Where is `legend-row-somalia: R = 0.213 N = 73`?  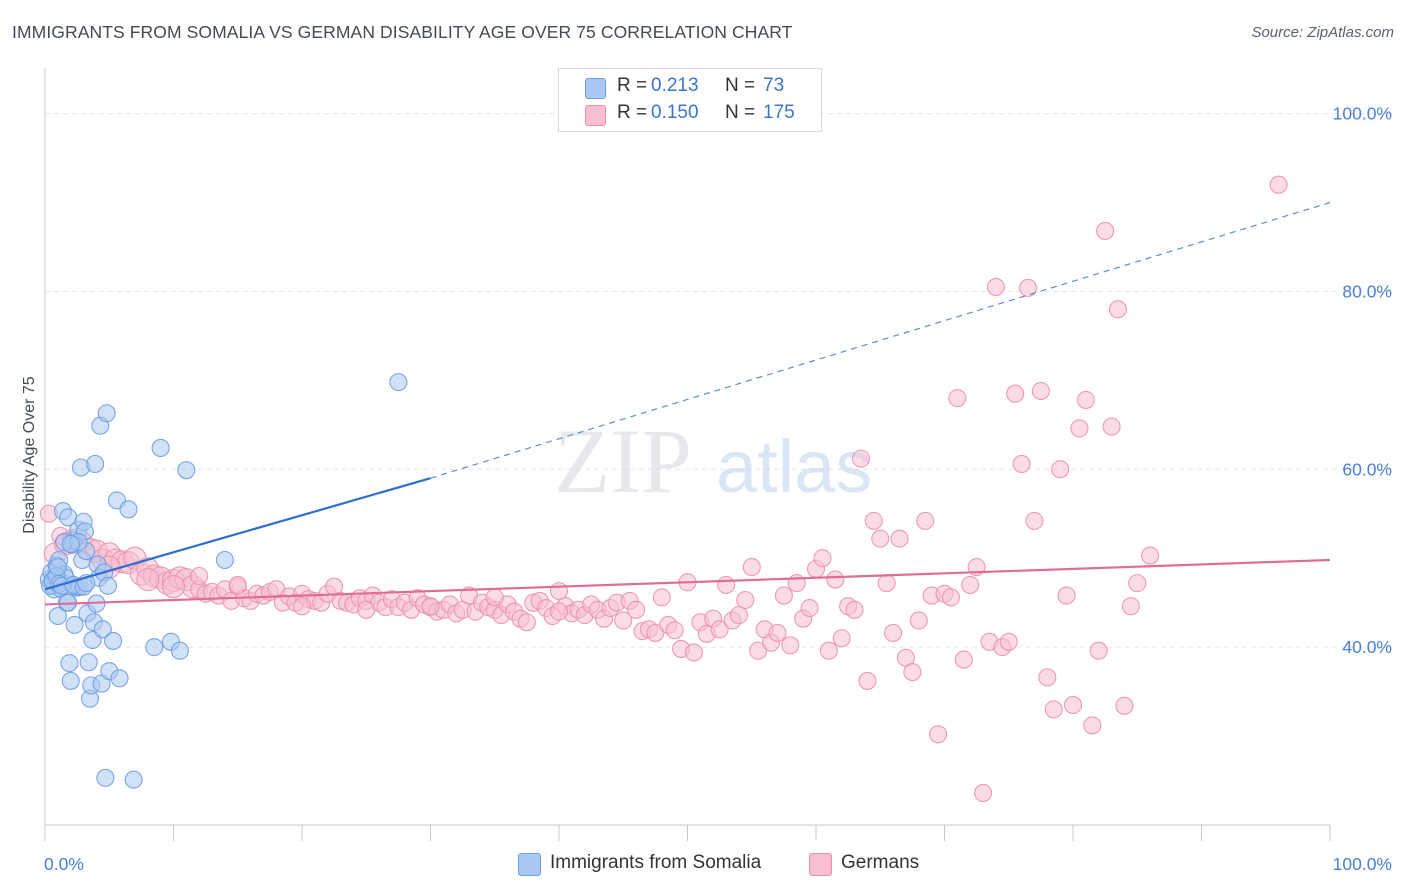 legend-row-somalia: R = 0.213 N = 73 is located at coordinates (689, 88).